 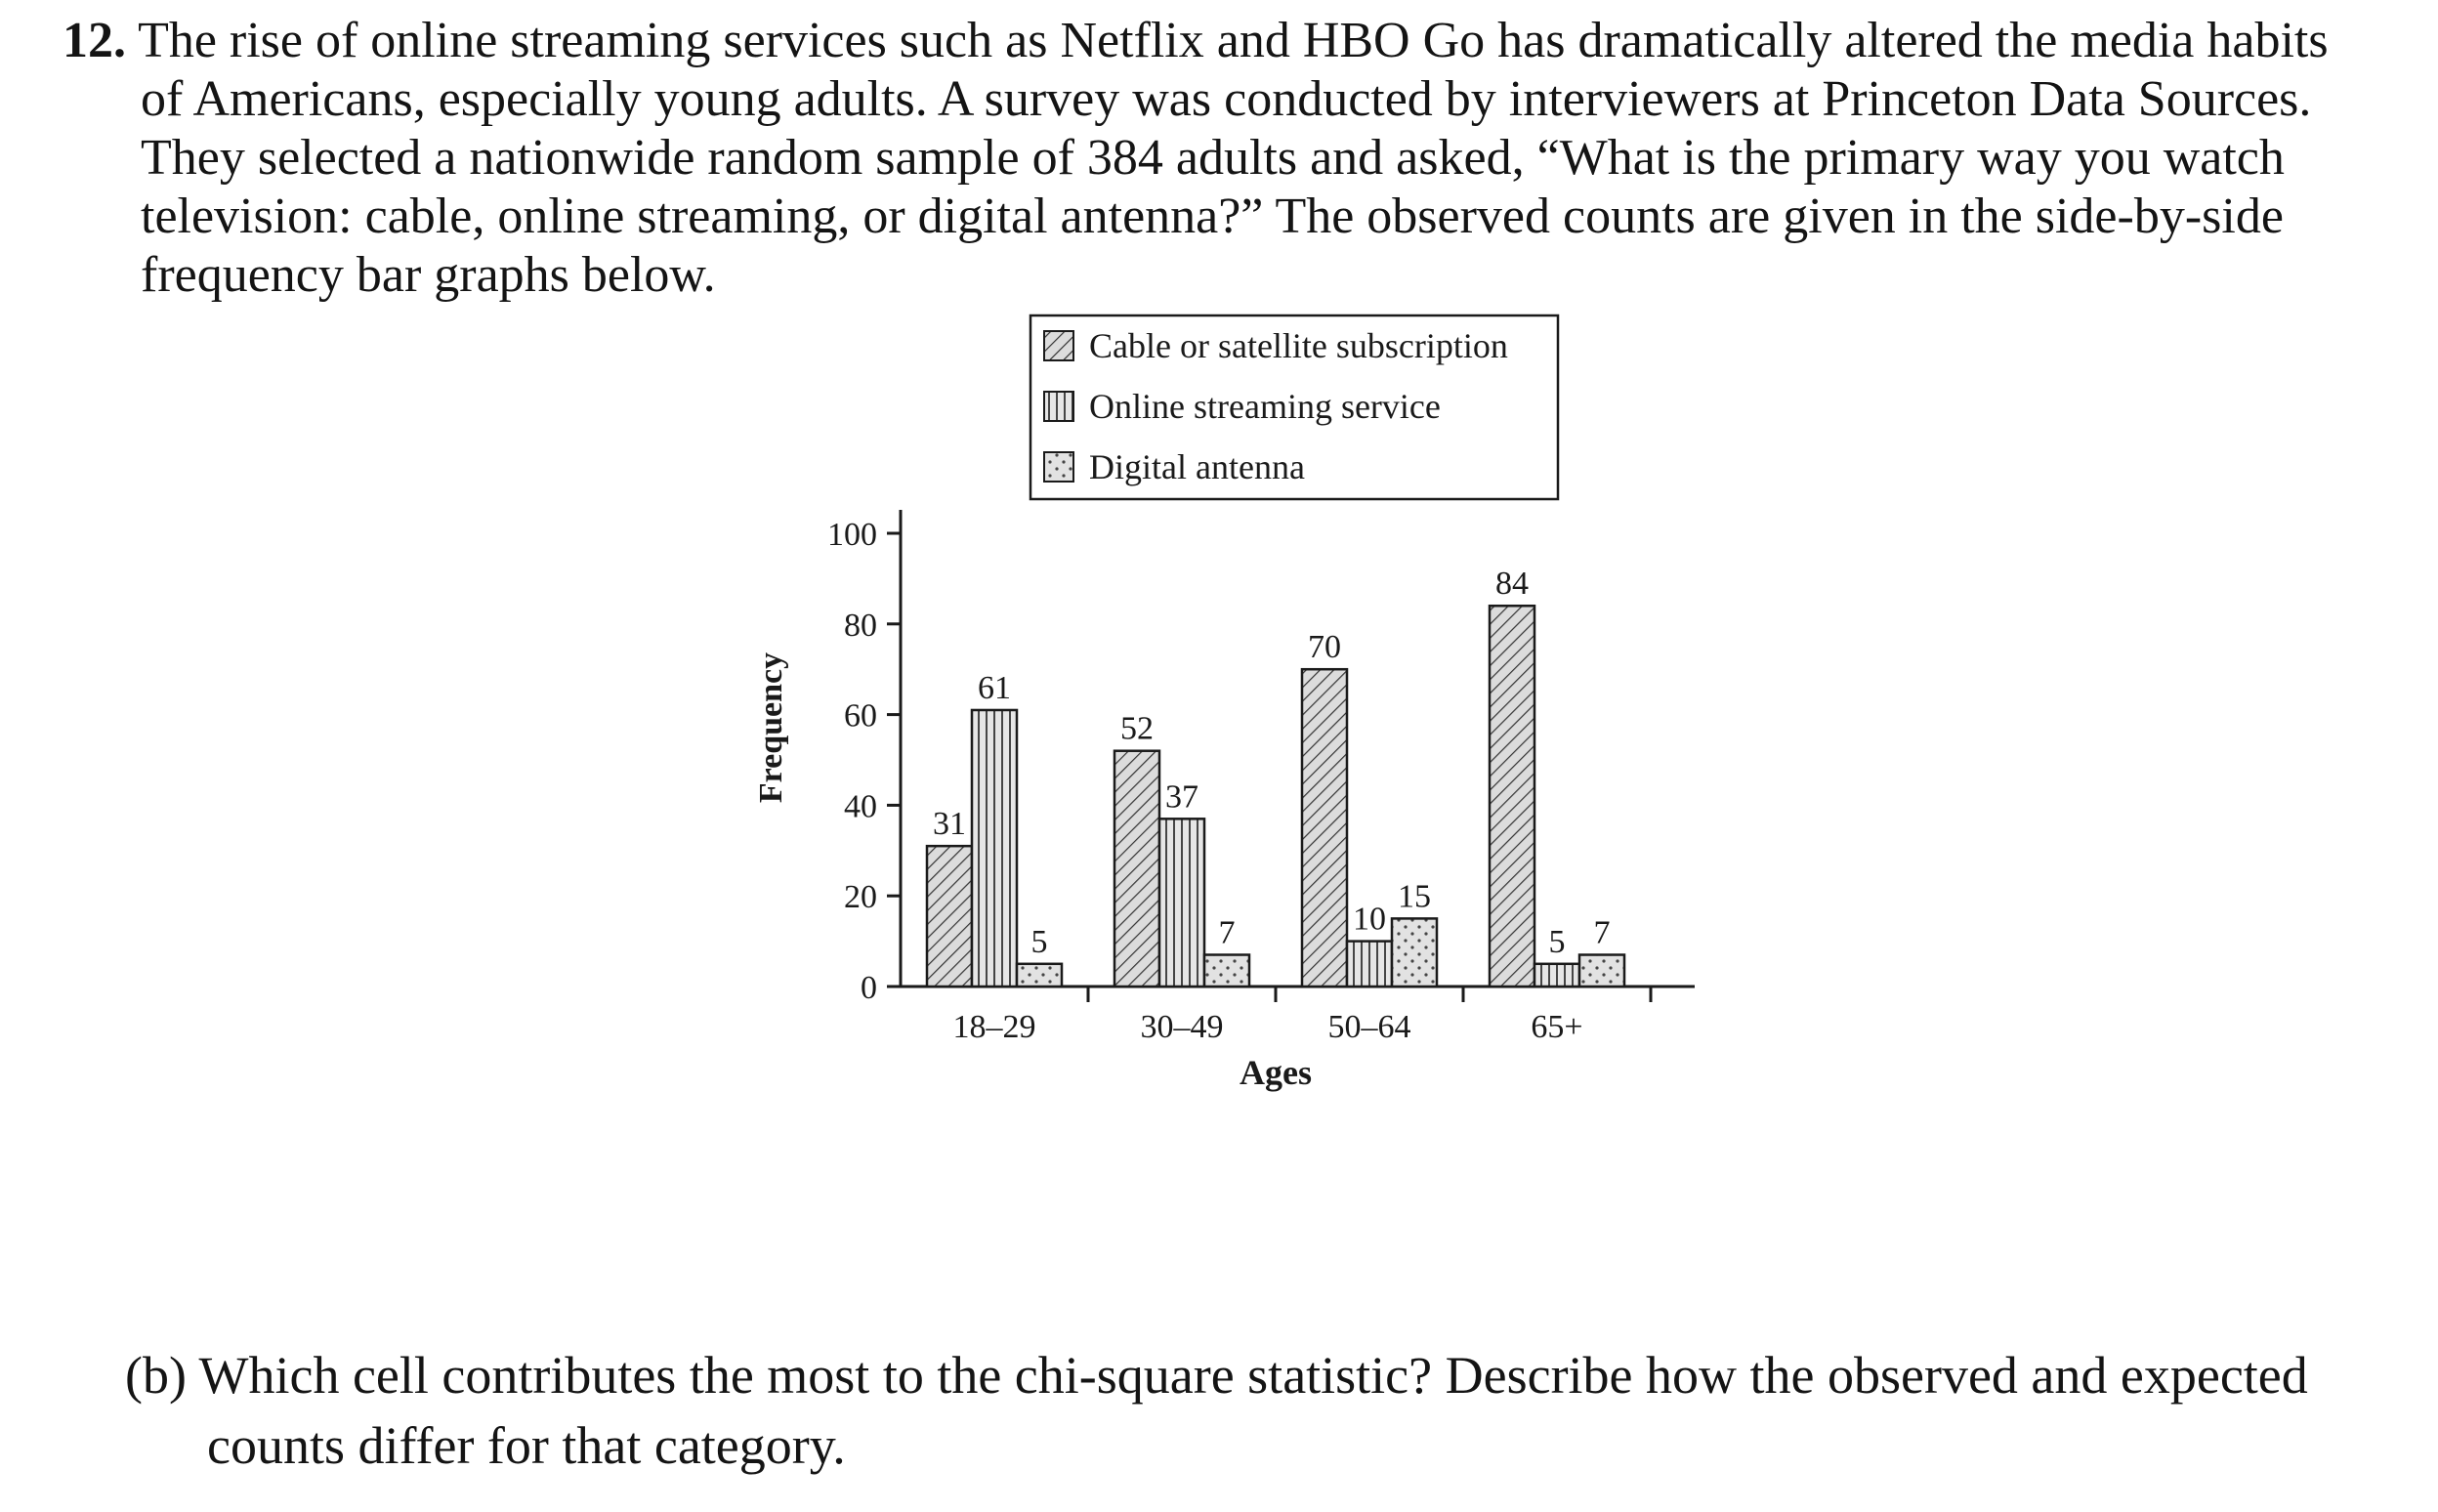 I want to click on data-label: 61, so click(x=994, y=688).